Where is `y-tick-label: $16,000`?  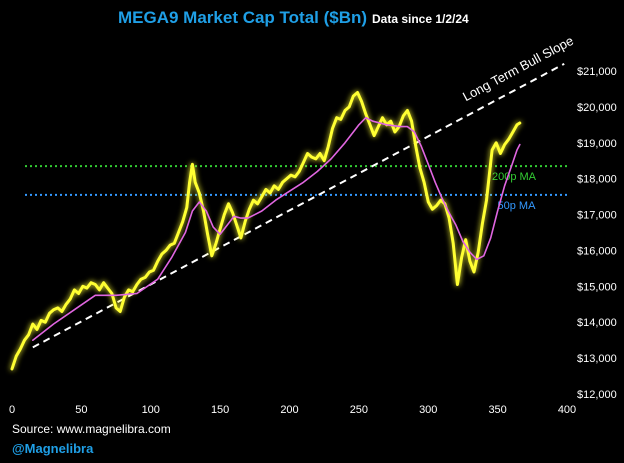 y-tick-label: $16,000 is located at coordinates (597, 251).